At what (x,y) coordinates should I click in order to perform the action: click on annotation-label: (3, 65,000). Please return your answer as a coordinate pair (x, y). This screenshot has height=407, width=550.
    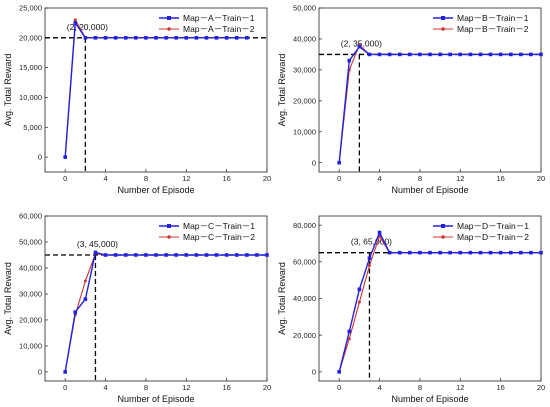
    Looking at the image, I should click on (371, 242).